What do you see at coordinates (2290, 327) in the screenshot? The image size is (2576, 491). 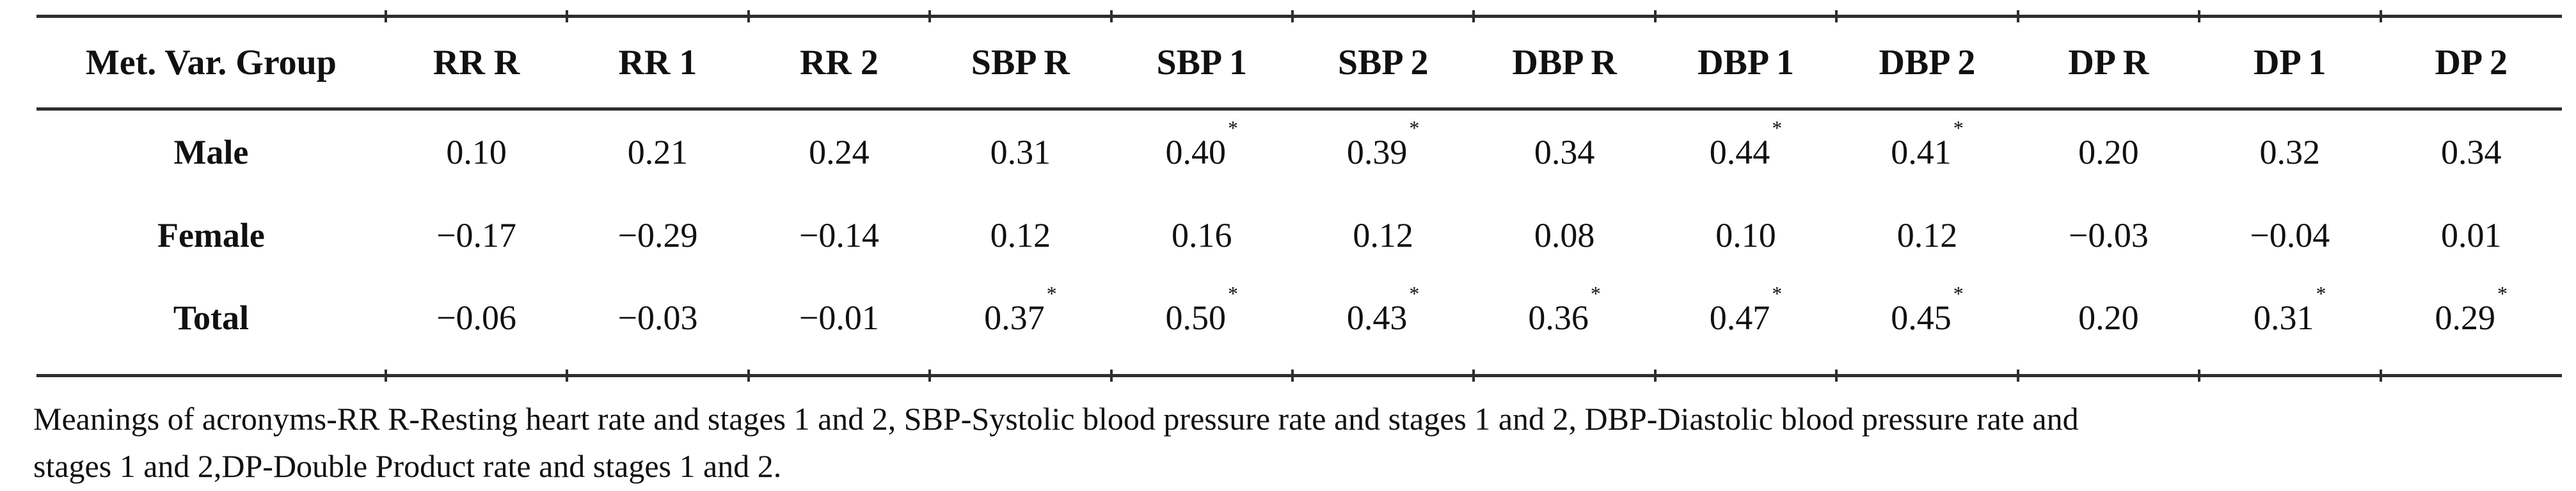 I see `table-cell: 0.31*` at bounding box center [2290, 327].